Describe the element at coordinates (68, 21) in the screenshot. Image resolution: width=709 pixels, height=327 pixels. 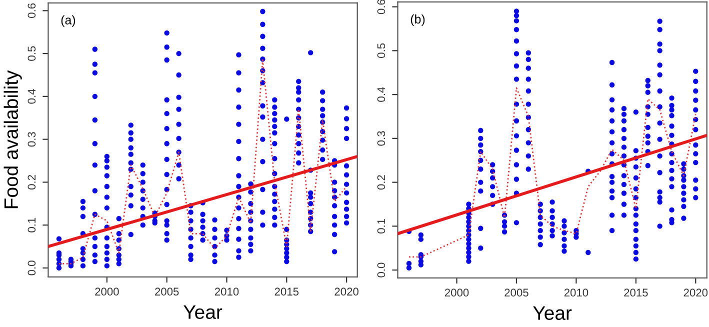
I see `annotation: (a)` at that location.